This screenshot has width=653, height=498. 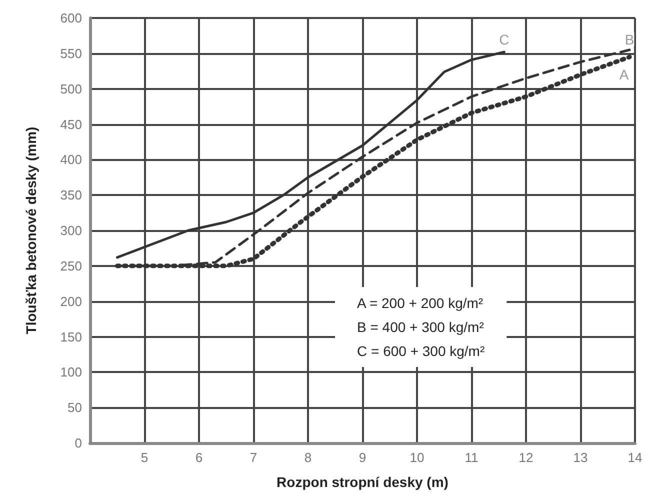 What do you see at coordinates (308, 457) in the screenshot?
I see `x-tick-label: 8` at bounding box center [308, 457].